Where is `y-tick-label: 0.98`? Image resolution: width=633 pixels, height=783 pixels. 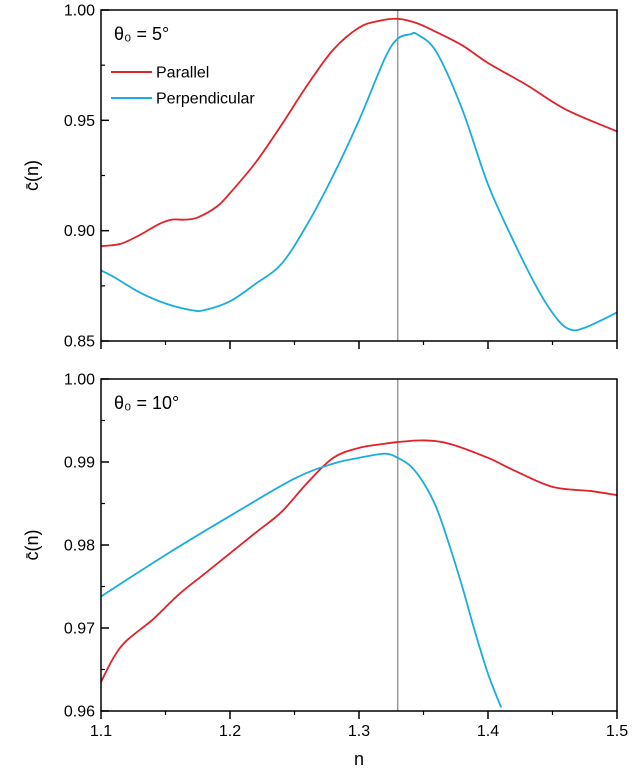
y-tick-label: 0.98 is located at coordinates (79, 546).